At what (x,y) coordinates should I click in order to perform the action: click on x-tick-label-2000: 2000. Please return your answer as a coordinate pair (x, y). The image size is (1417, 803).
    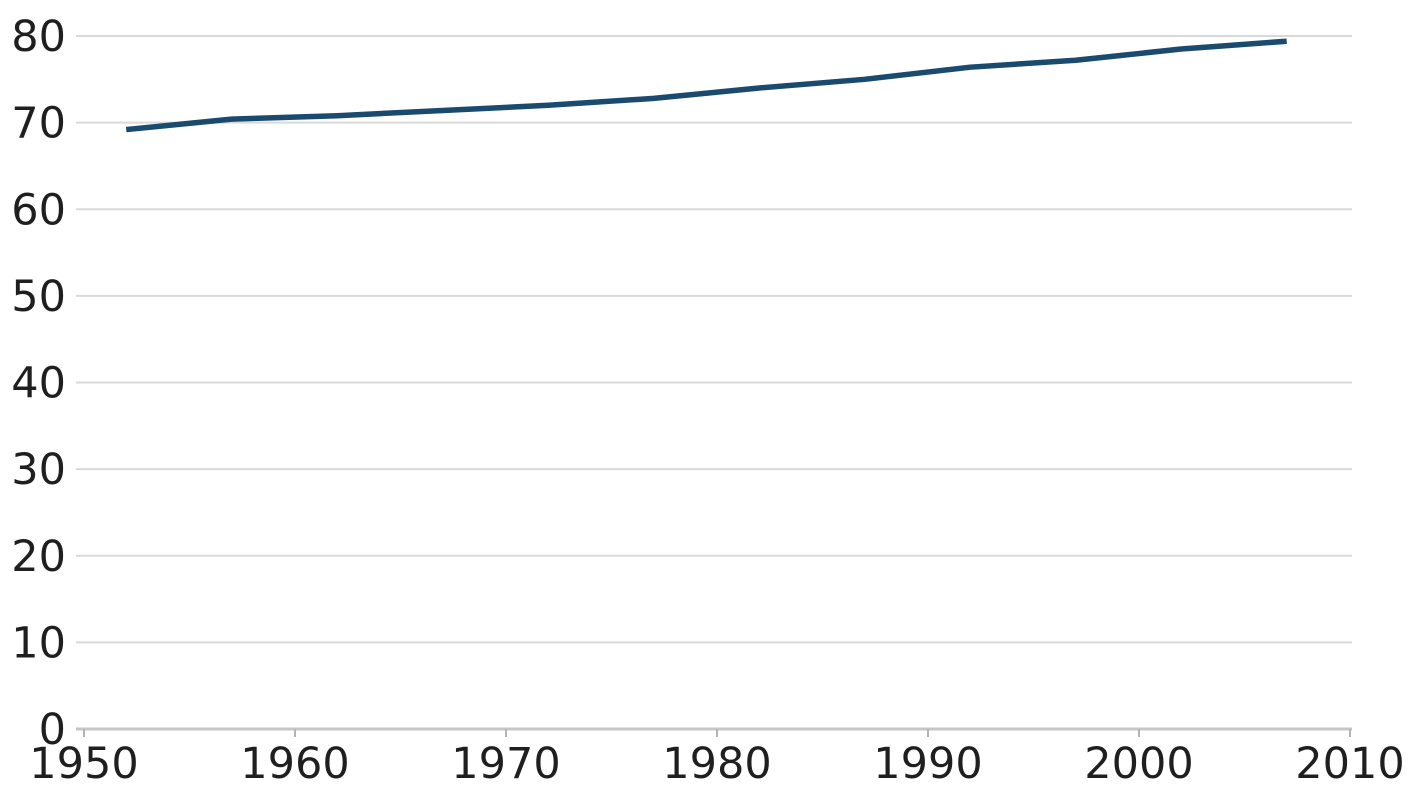
    Looking at the image, I should click on (1138, 764).